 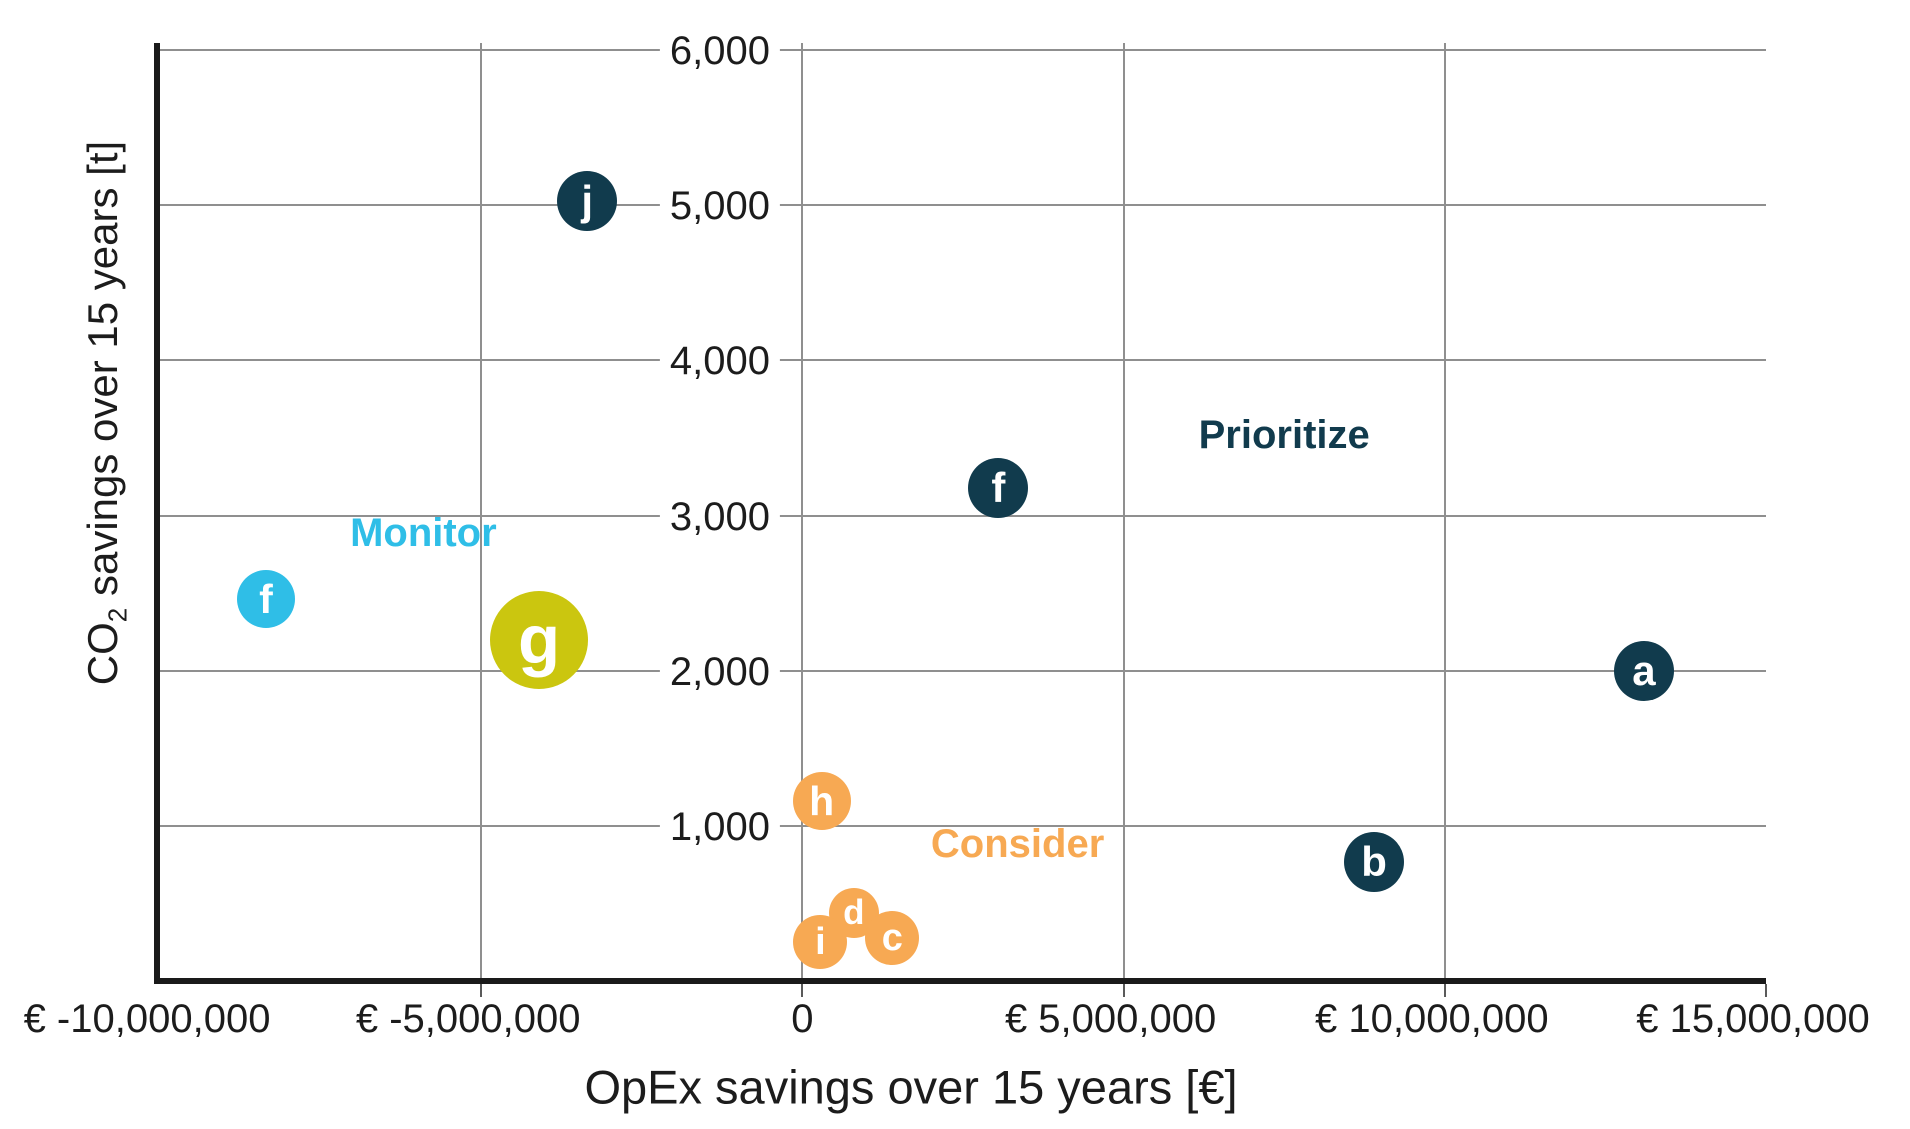 What do you see at coordinates (117, 615) in the screenshot?
I see `y-axis-title-subscript: 2` at bounding box center [117, 615].